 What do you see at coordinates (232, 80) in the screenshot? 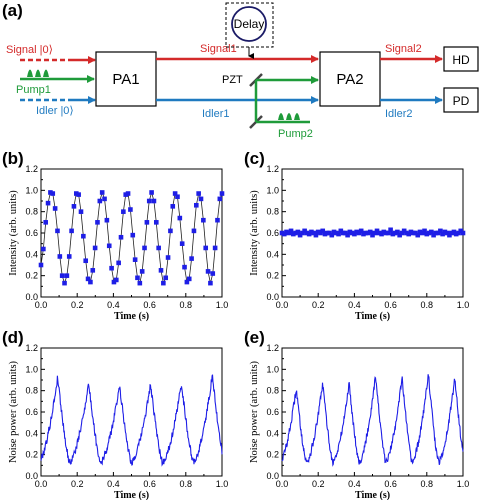
I see `pzt-label: PZT` at bounding box center [232, 80].